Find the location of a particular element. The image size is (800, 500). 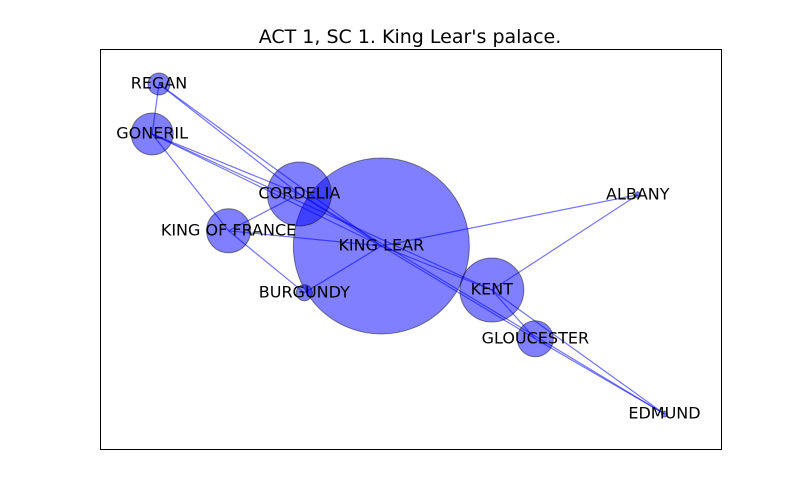

node-kent is located at coordinates (492, 290).